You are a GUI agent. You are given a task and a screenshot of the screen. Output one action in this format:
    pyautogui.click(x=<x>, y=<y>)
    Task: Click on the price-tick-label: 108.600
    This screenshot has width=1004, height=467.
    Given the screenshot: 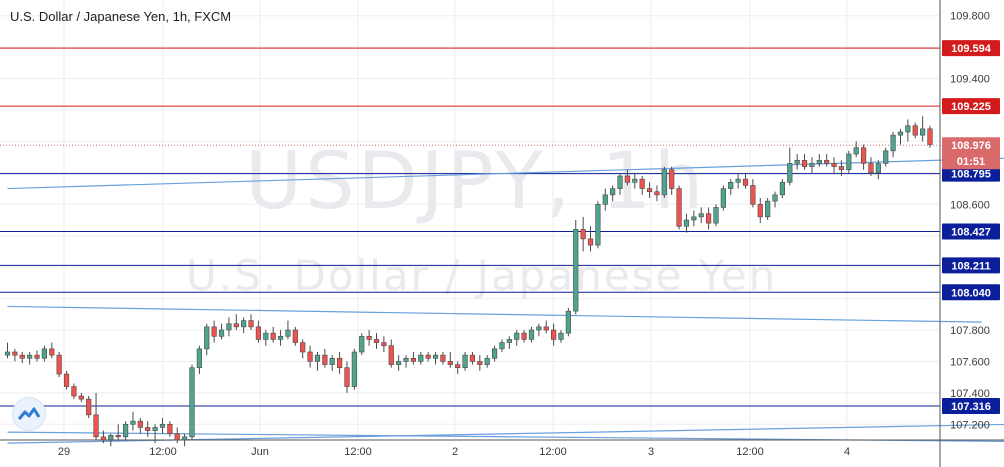 What is the action you would take?
    pyautogui.click(x=970, y=205)
    